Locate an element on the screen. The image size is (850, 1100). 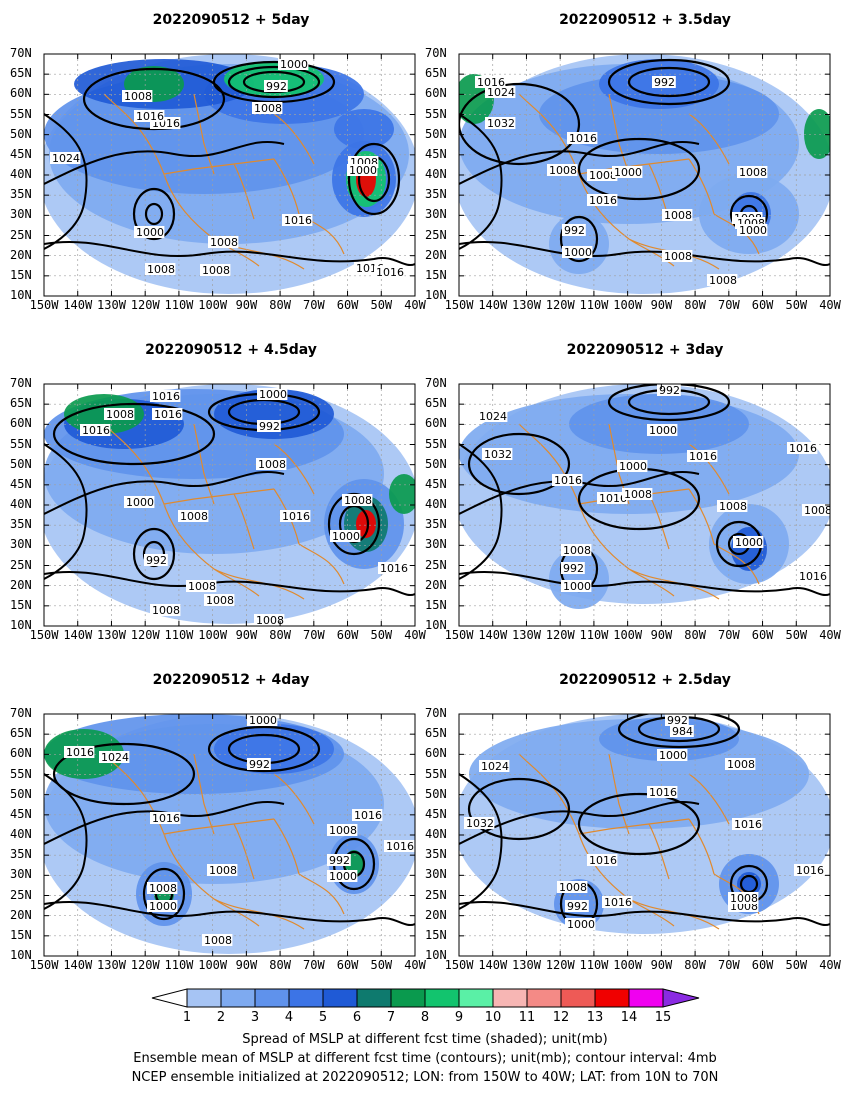
longitude-label: 140W is located at coordinates (493, 965).